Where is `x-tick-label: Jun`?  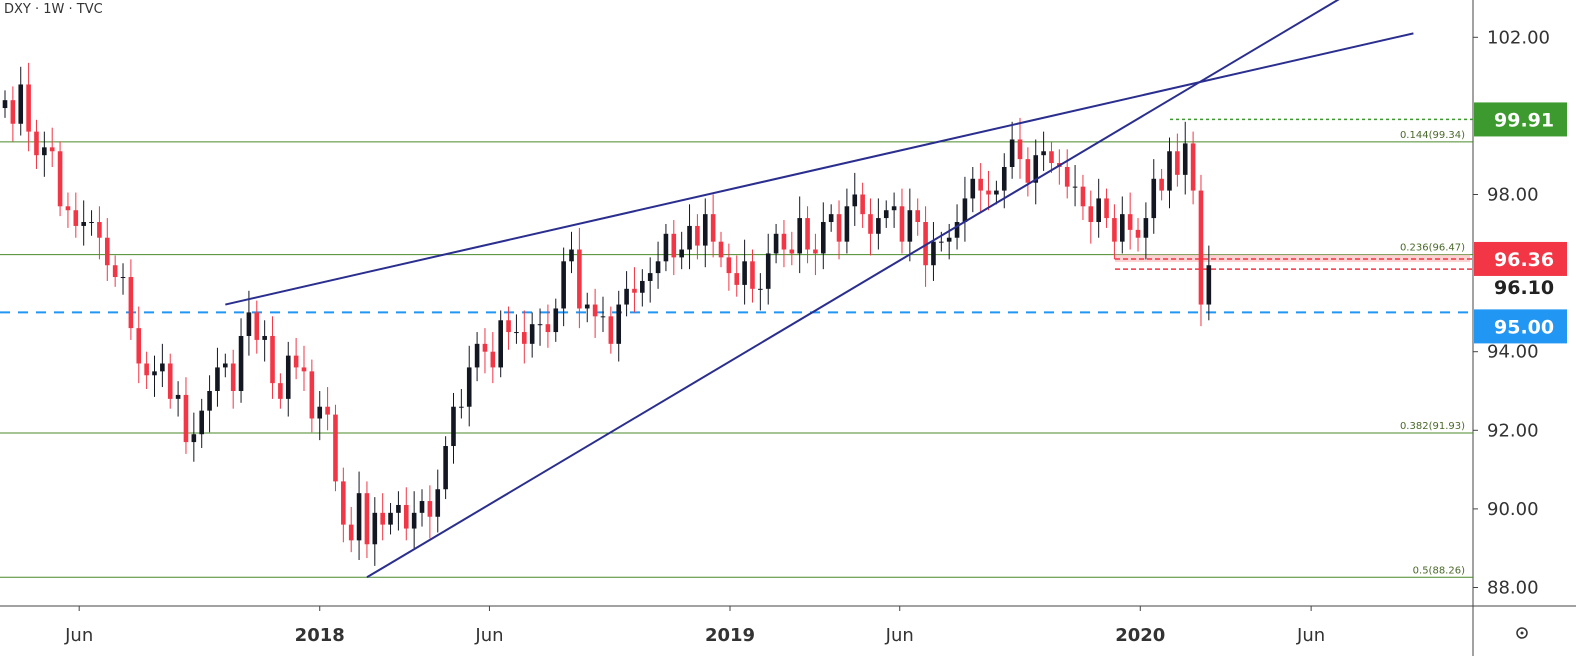 x-tick-label: Jun is located at coordinates (1310, 635).